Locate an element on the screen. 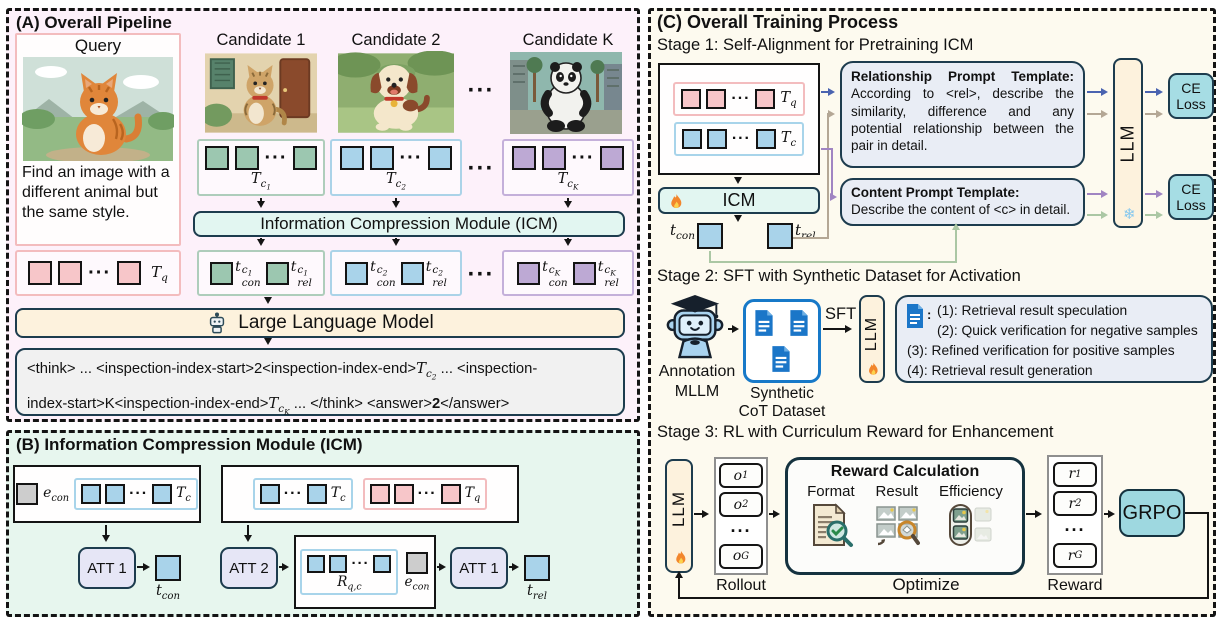 The width and height of the screenshot is (1222, 621). sft-task-1: (1): Retrieval result speculation is located at coordinates (1032, 310).